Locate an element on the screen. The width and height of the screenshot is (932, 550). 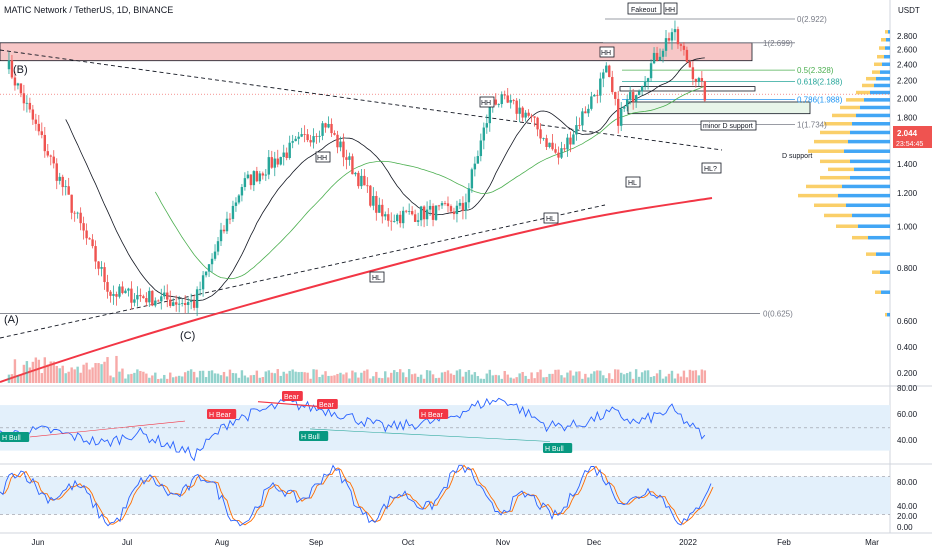
fakeout-box is located at coordinates (644, 8).